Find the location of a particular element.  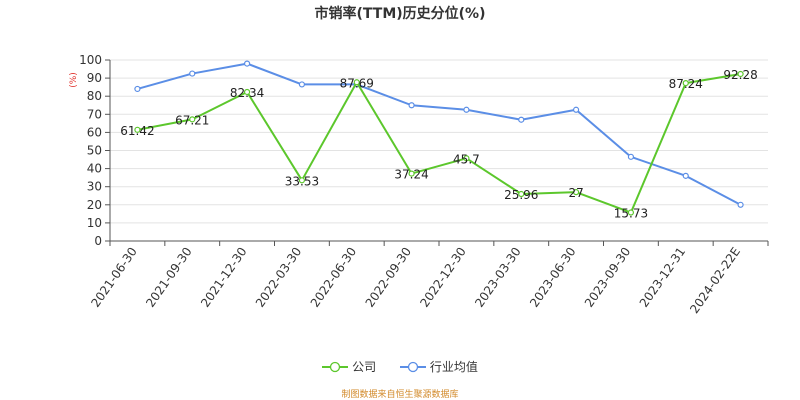

x-tick-label: 2023-12-31 is located at coordinates (662, 277).